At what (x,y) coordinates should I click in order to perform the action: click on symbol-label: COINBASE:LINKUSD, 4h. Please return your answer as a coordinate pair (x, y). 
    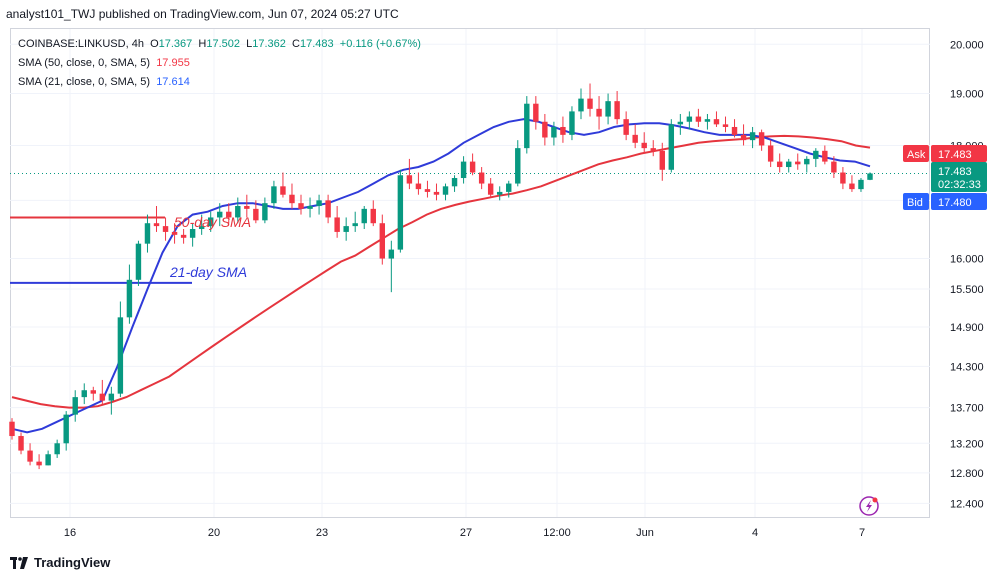
    Looking at the image, I should click on (81, 44).